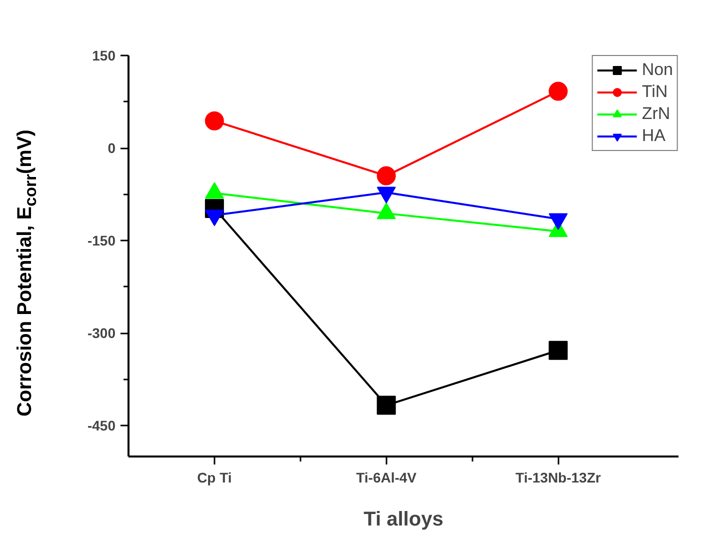  What do you see at coordinates (101, 240) in the screenshot?
I see `y-tick-label: -150` at bounding box center [101, 240].